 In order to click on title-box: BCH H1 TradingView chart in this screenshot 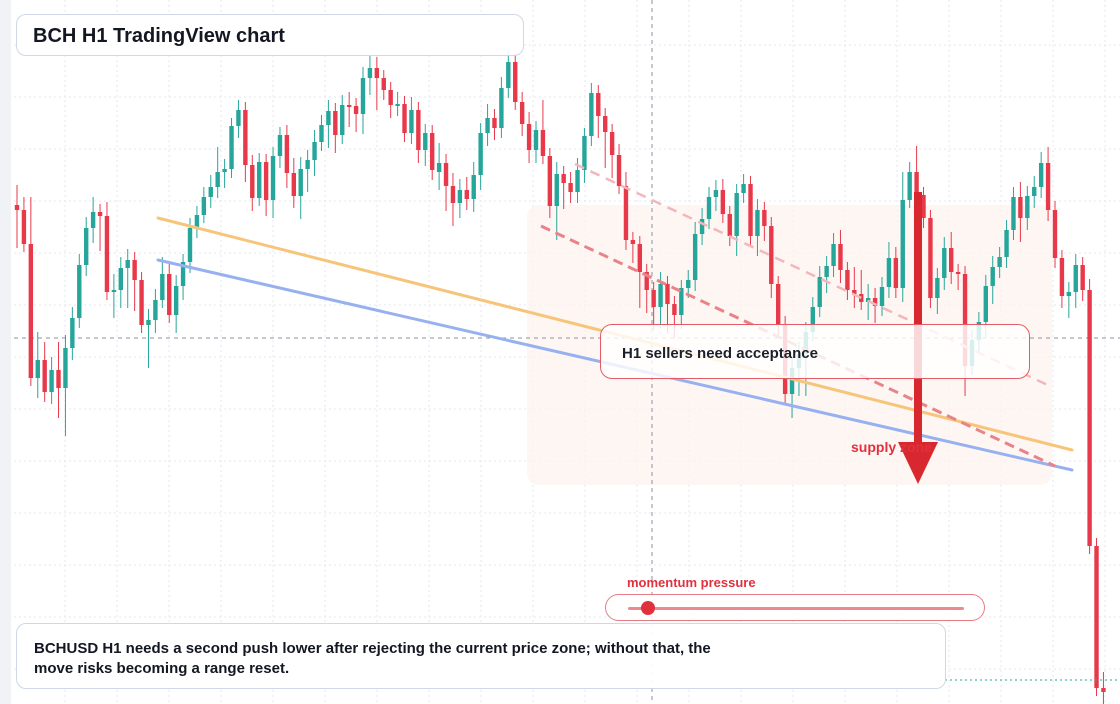, I will do `click(270, 35)`.